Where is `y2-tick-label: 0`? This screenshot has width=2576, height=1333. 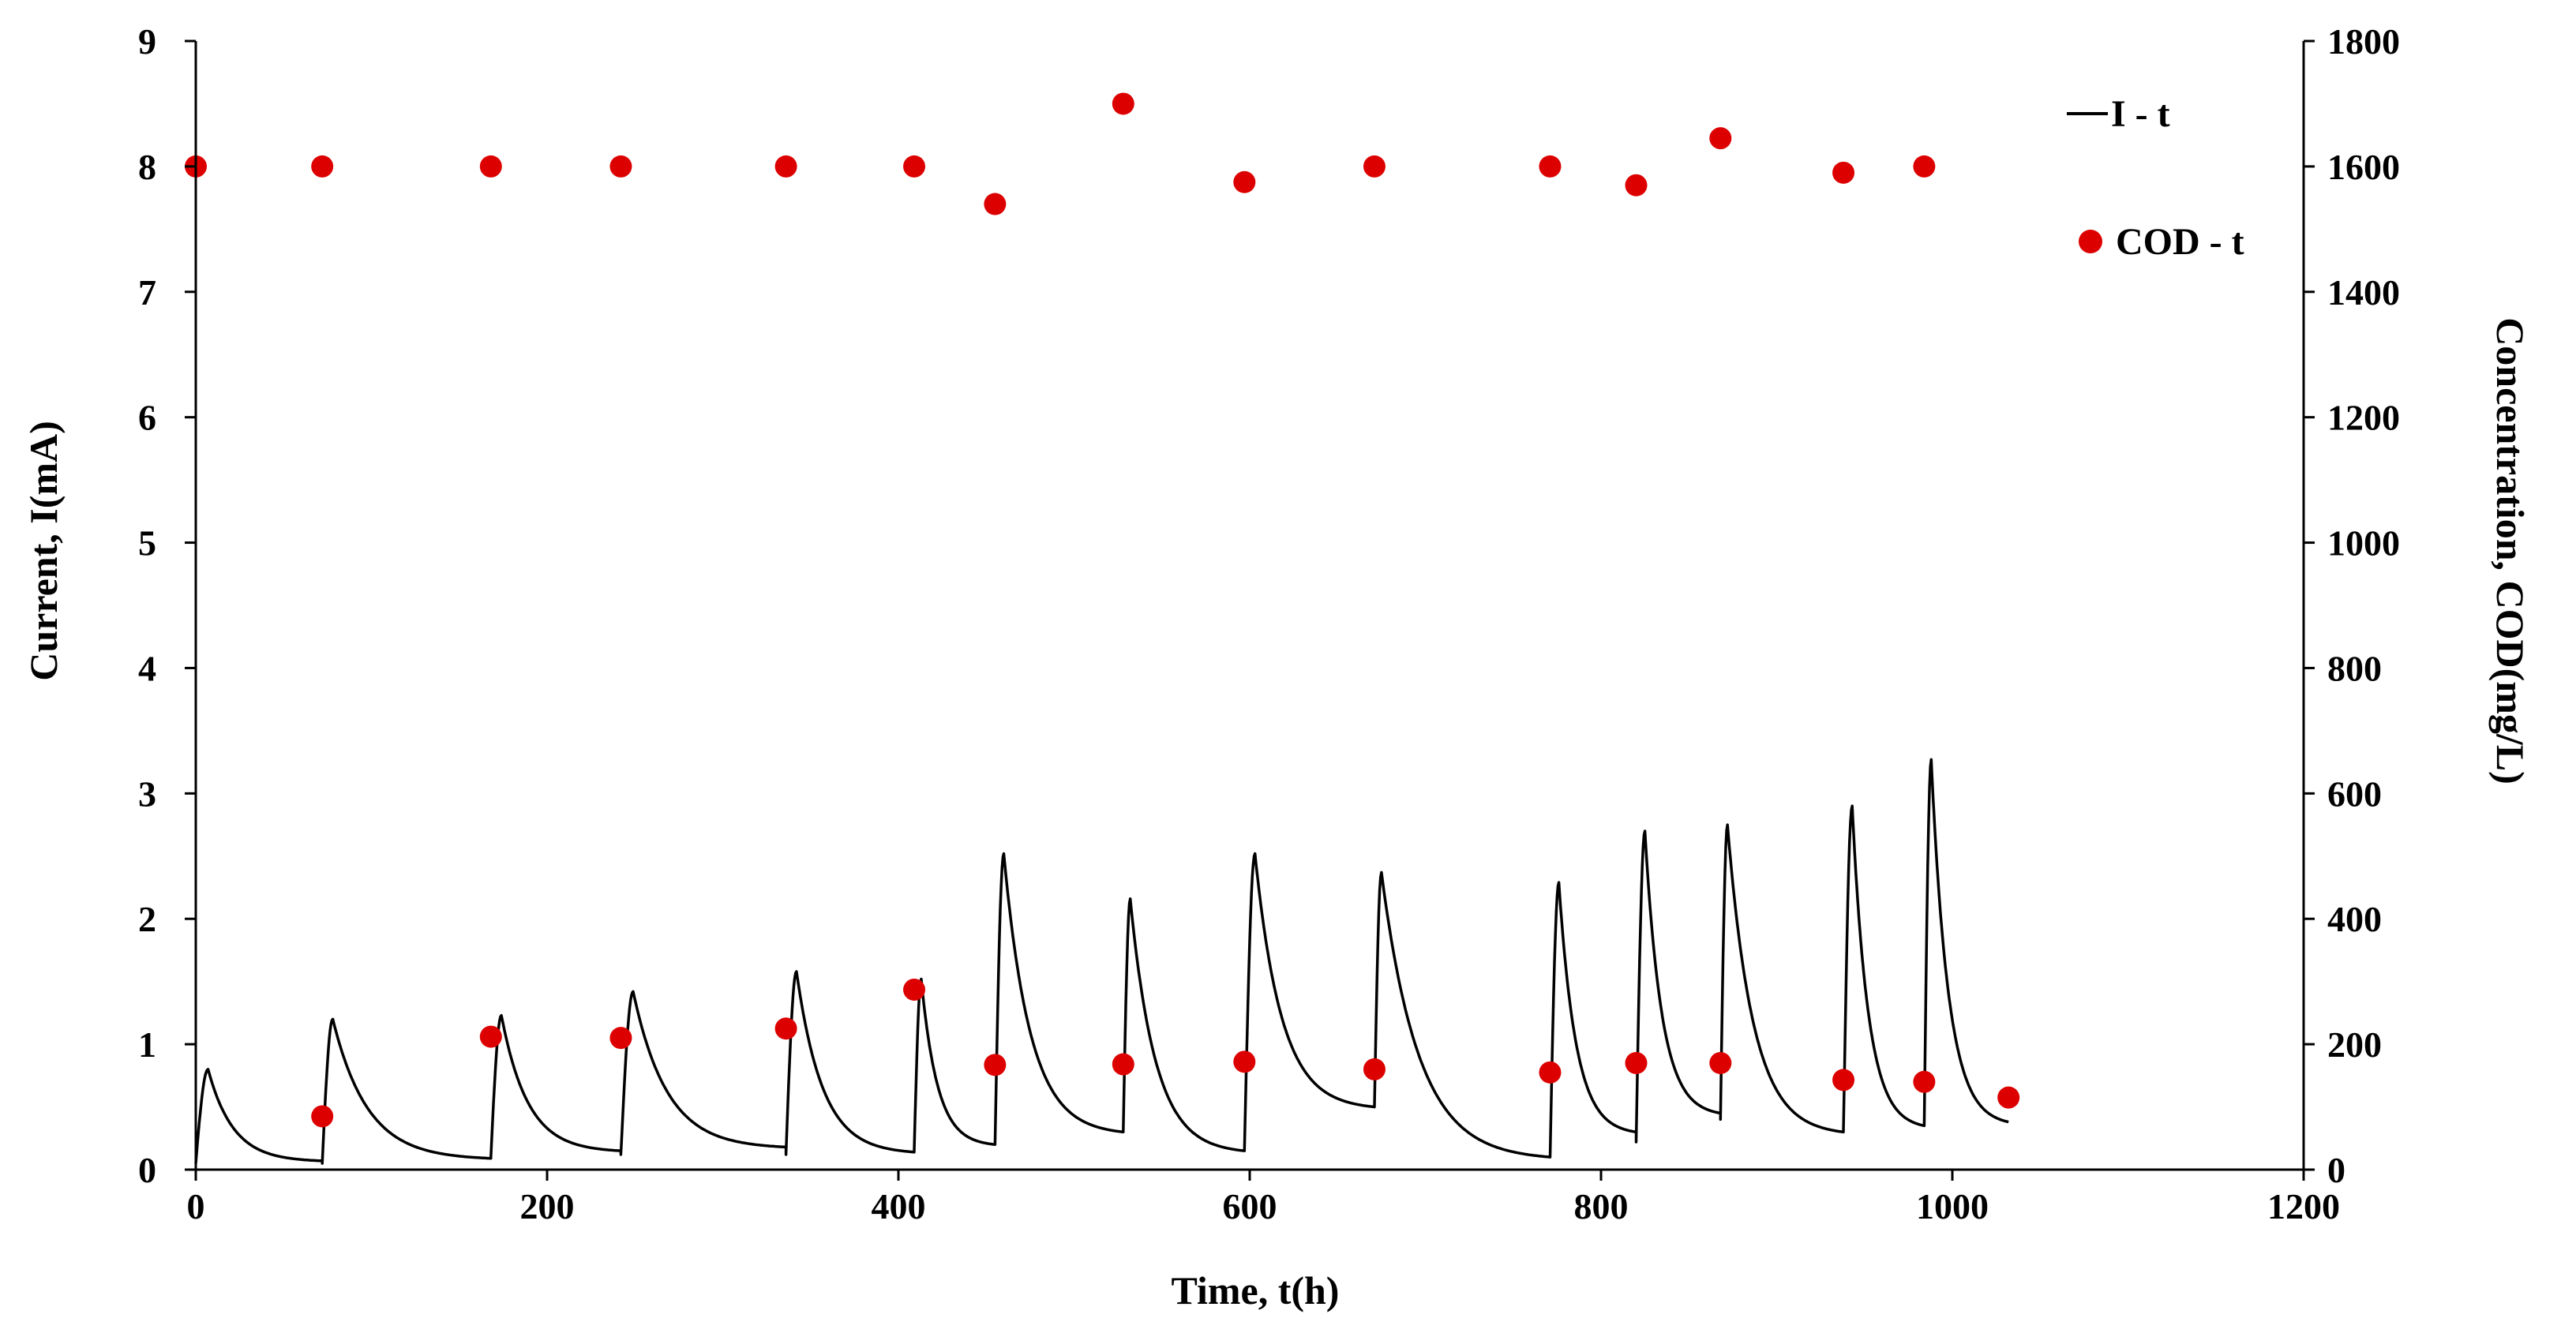 y2-tick-label: 0 is located at coordinates (2336, 1170).